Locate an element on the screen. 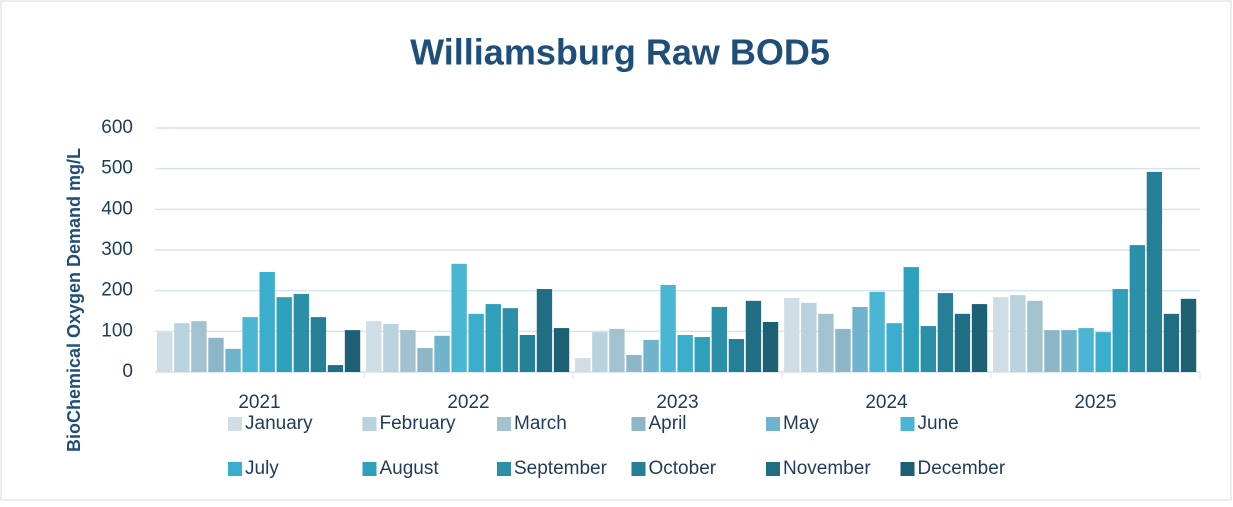 This screenshot has height=507, width=1233. y-tick-label: 500 is located at coordinates (117, 168).